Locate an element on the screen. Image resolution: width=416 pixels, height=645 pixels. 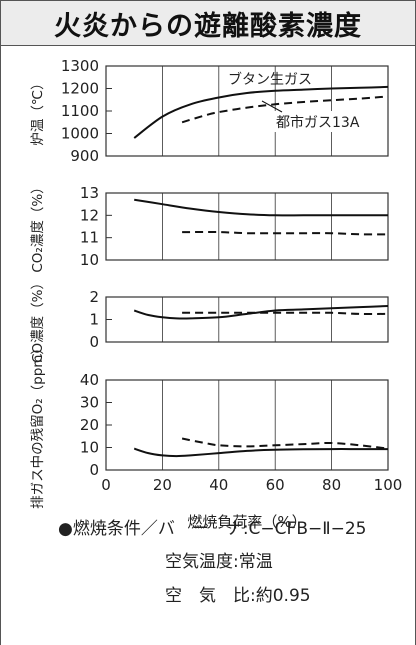
x-tick-label: 100 is located at coordinates (388, 485).